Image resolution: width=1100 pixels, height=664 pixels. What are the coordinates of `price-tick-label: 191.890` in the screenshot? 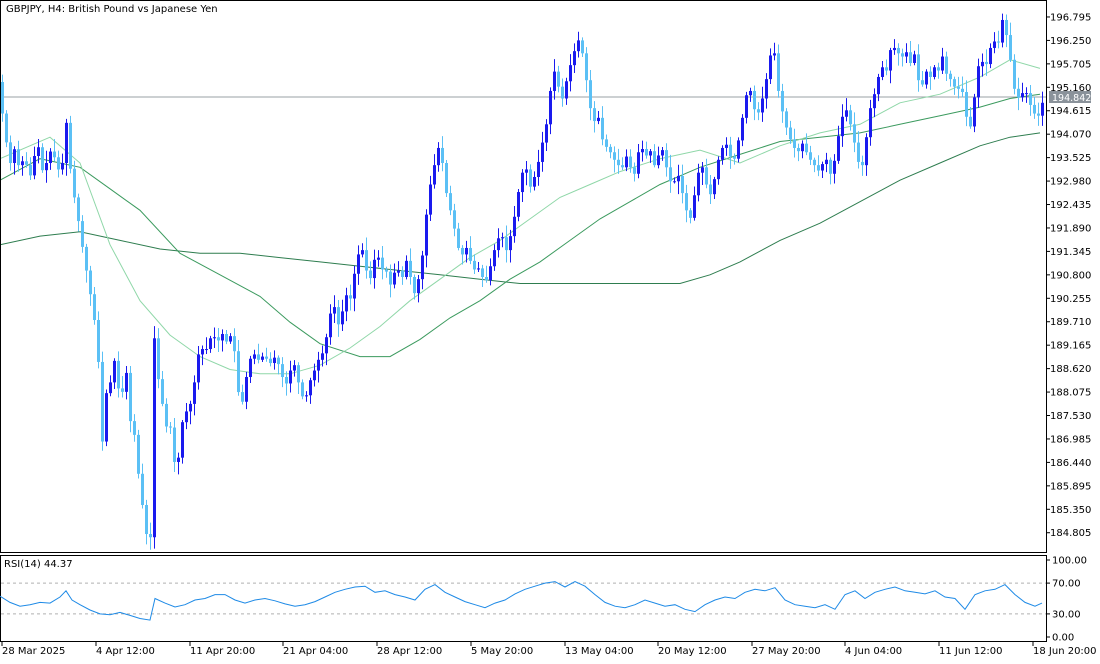 It's located at (1070, 228).